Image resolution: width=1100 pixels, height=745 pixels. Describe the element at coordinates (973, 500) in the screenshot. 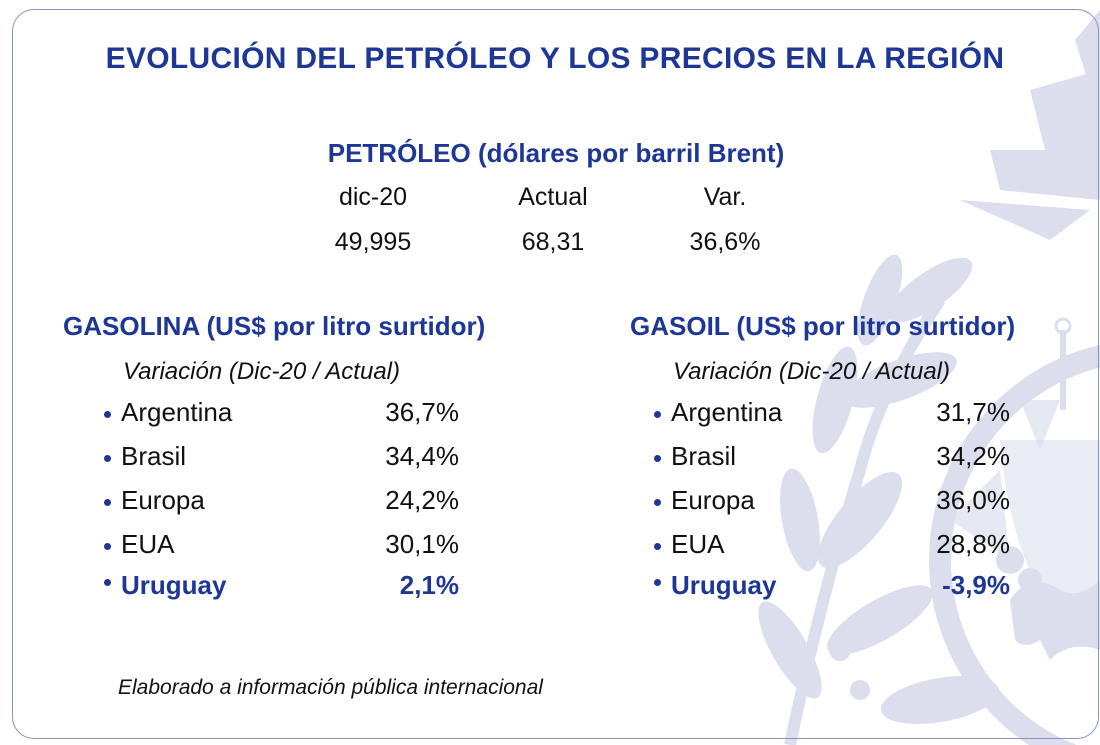

I see `variation-value: 36,0%` at that location.